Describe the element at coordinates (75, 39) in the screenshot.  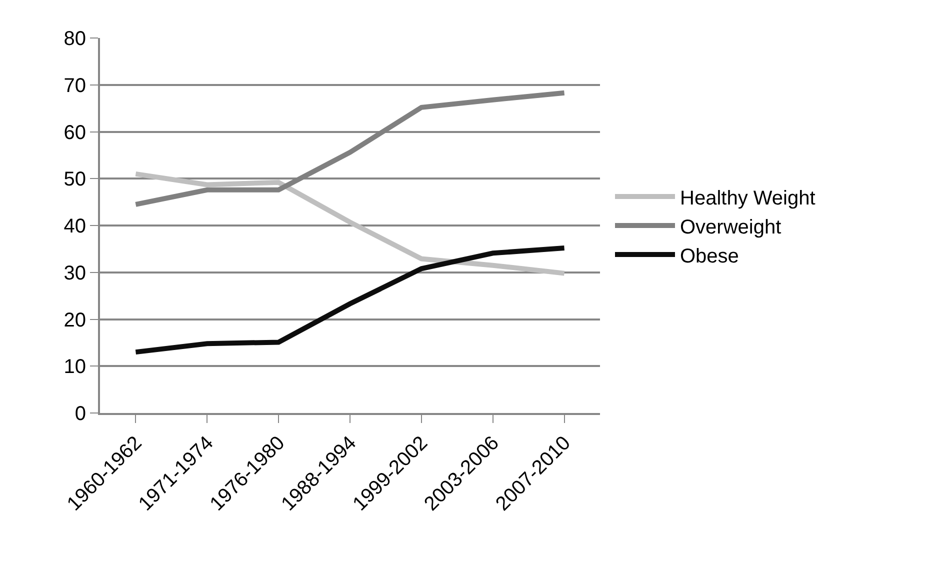
I see `y-tick-label: 80` at that location.